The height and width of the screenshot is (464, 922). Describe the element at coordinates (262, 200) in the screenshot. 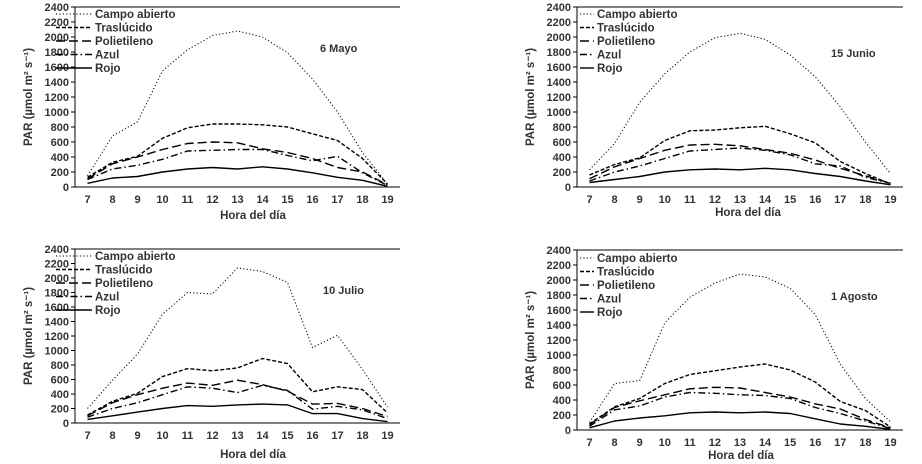

I see `x-tick-label: 14` at that location.